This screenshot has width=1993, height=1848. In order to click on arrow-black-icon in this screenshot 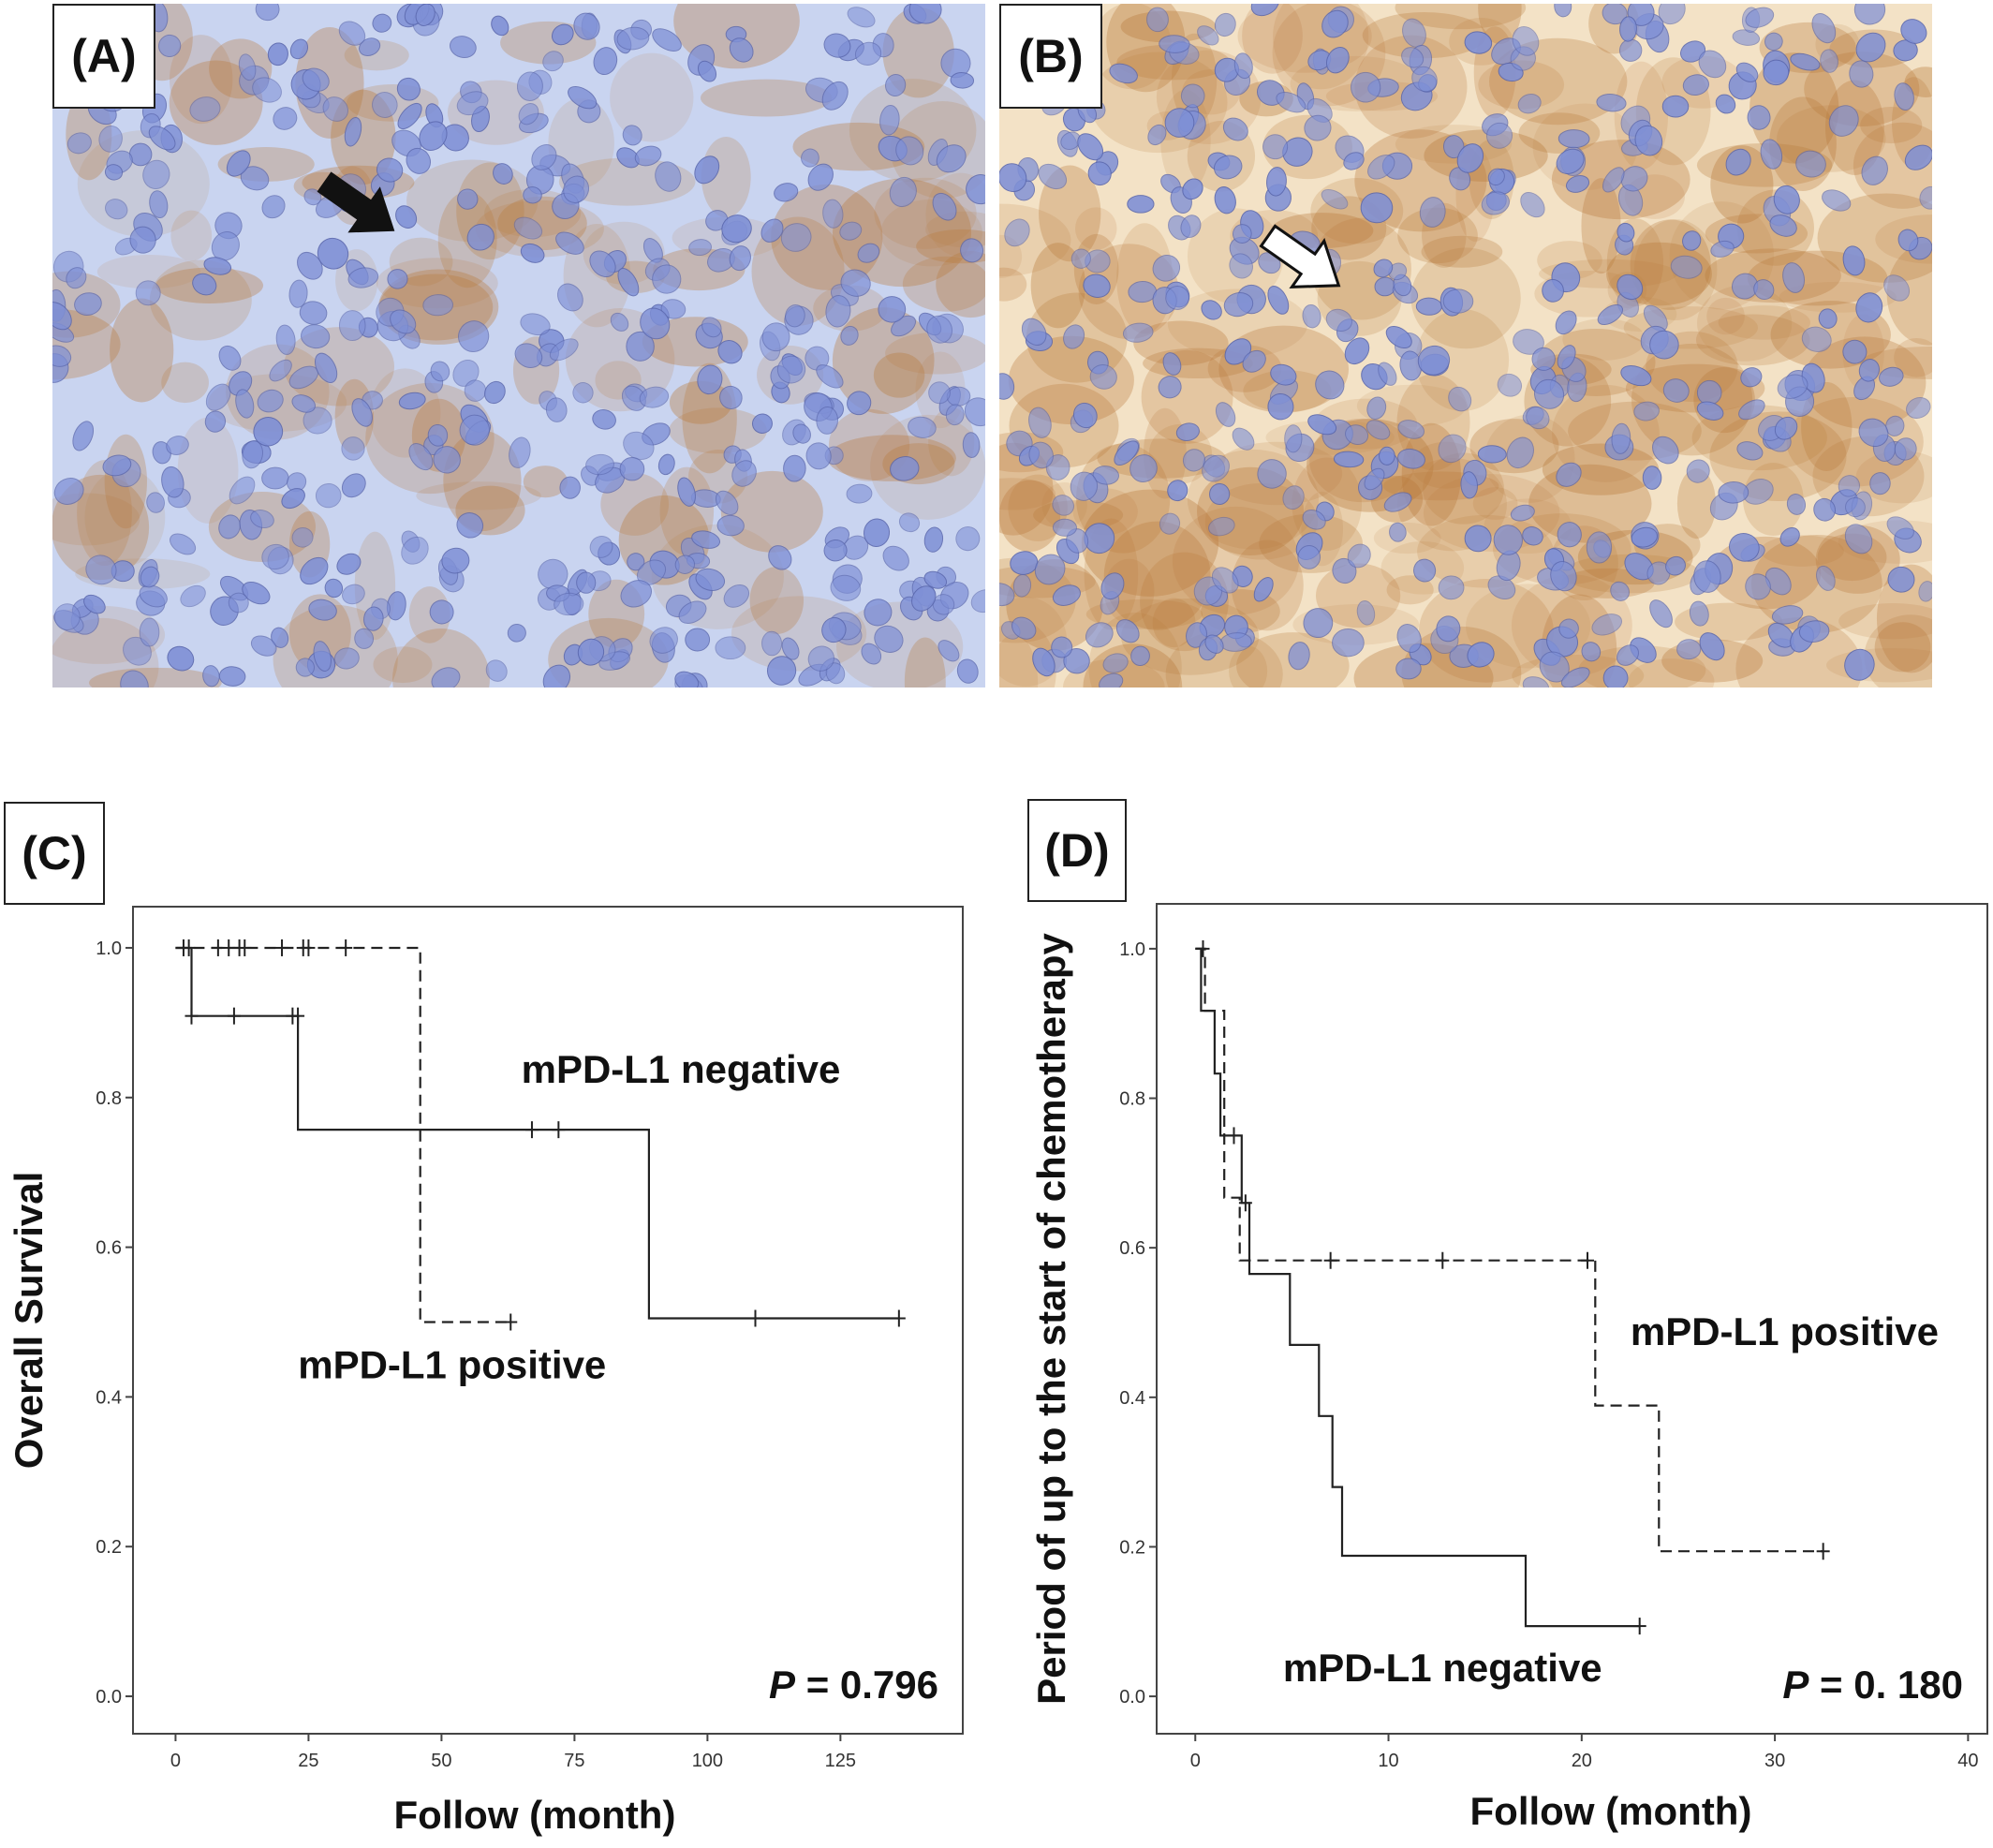, I will do `click(356, 202)`.